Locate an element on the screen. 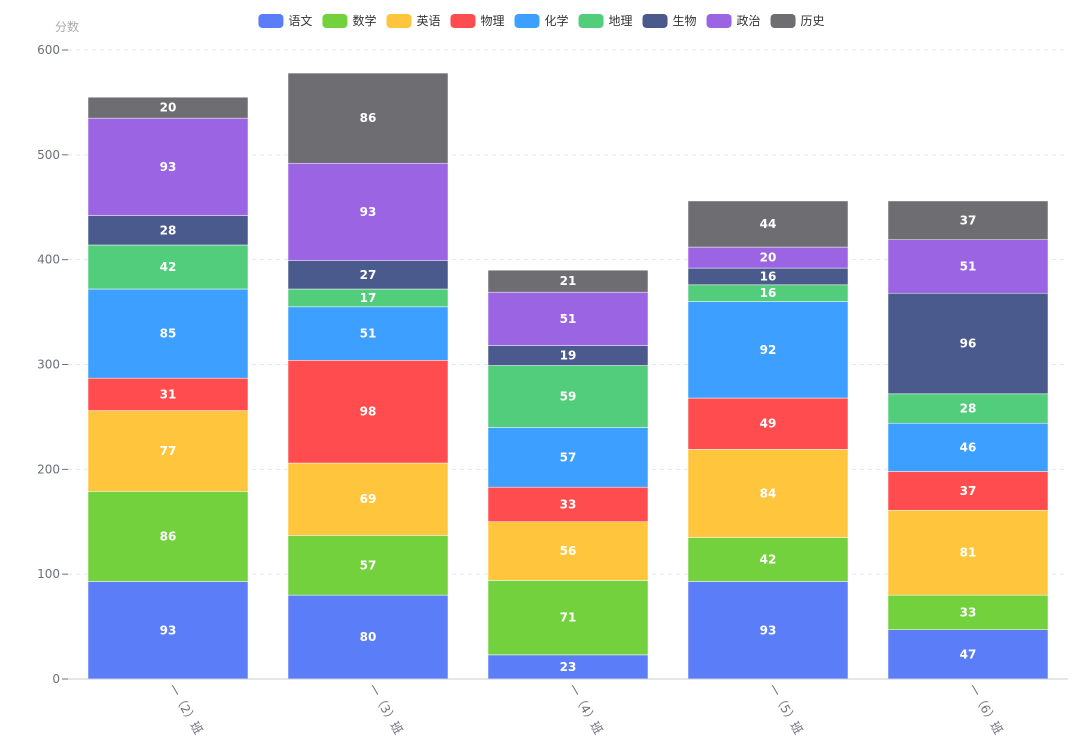 The height and width of the screenshot is (740, 1083). bar-value-label: 56 is located at coordinates (568, 551).